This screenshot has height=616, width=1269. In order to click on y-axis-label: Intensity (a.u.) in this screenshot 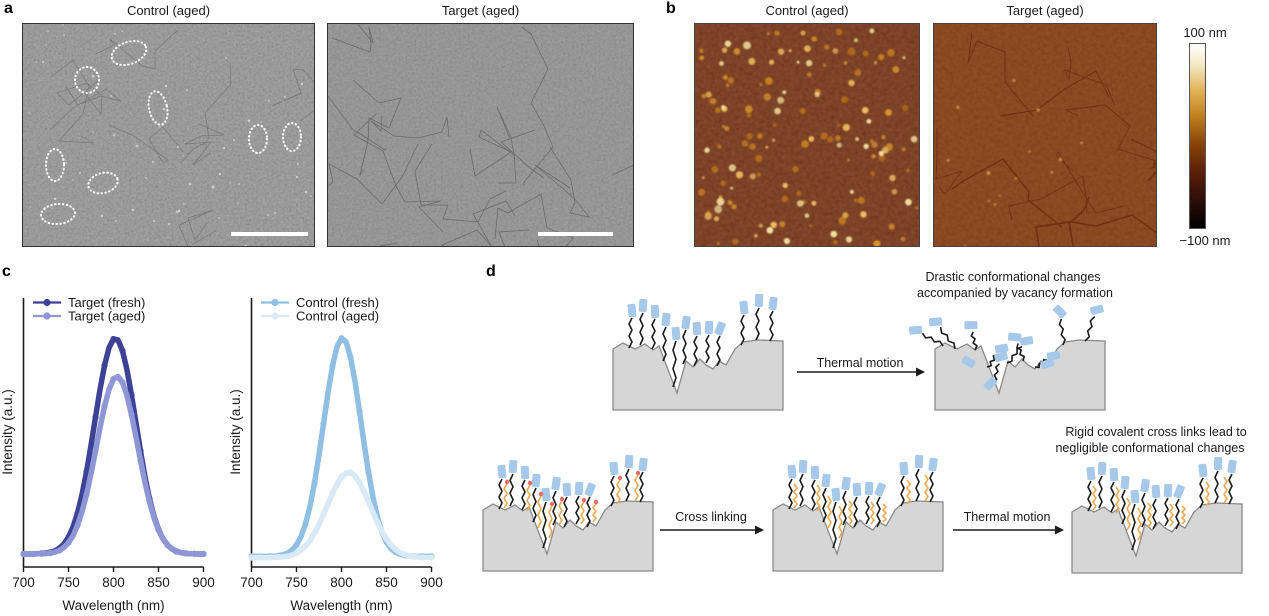, I will do `click(235, 432)`.